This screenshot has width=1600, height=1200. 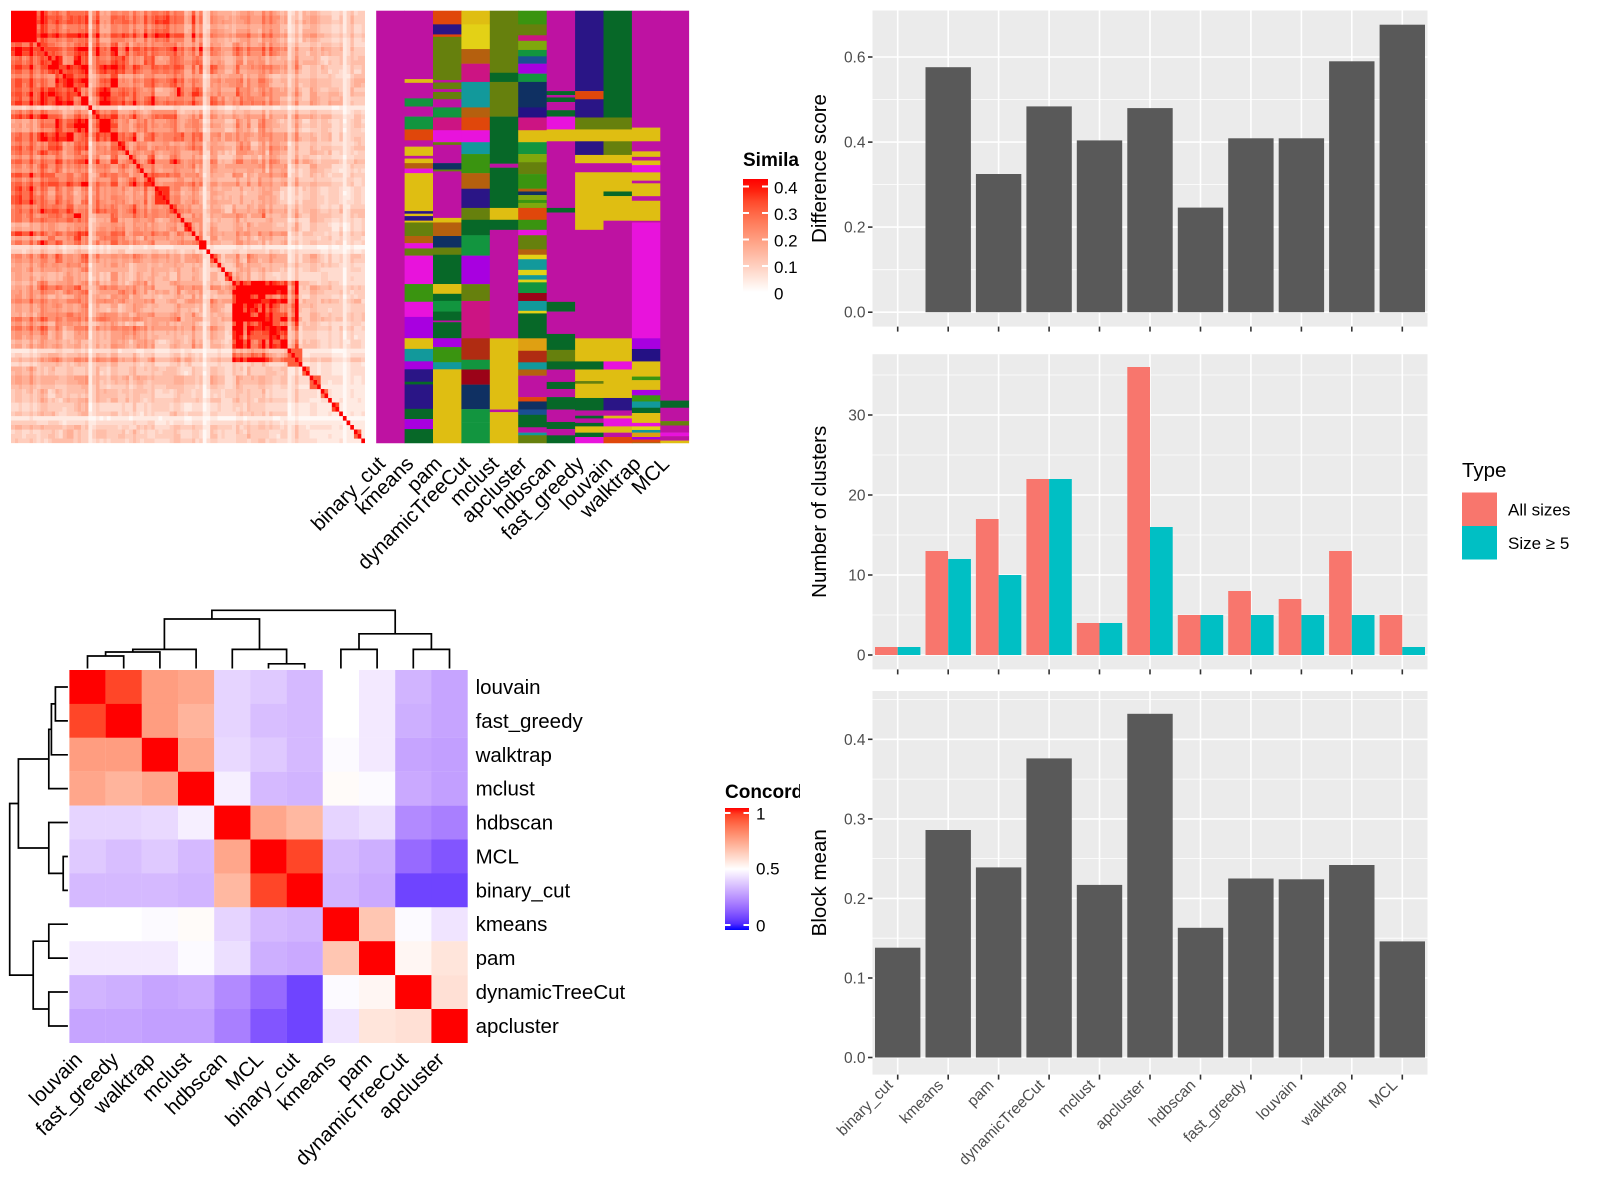 What do you see at coordinates (1538, 543) in the screenshot?
I see `svg-text: Size ≥ 5` at bounding box center [1538, 543].